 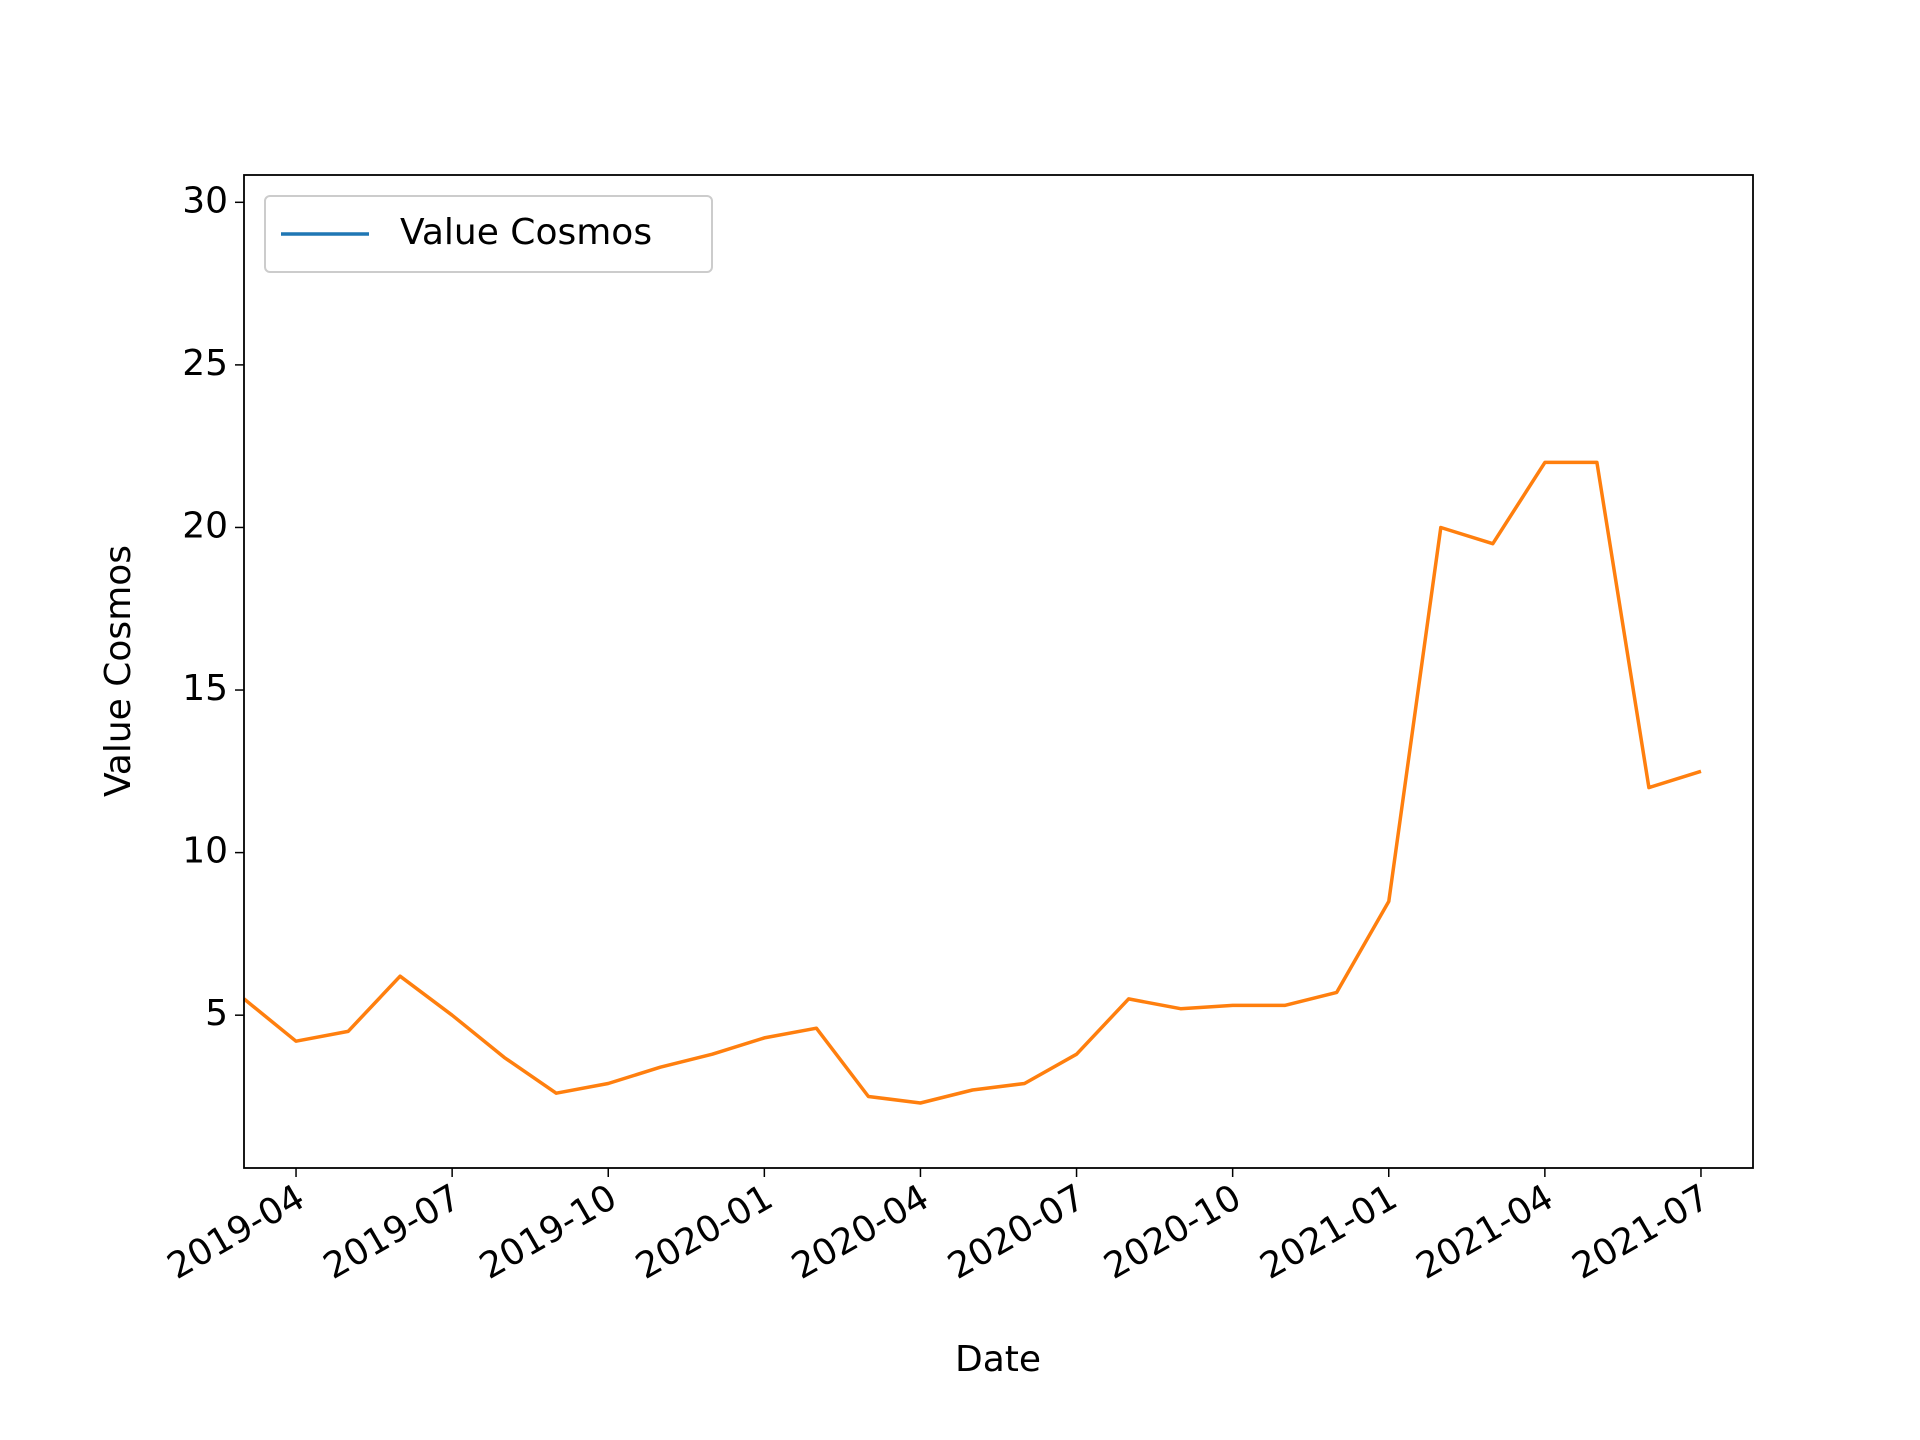 What do you see at coordinates (205, 200) in the screenshot?
I see `y-tick-label: 30` at bounding box center [205, 200].